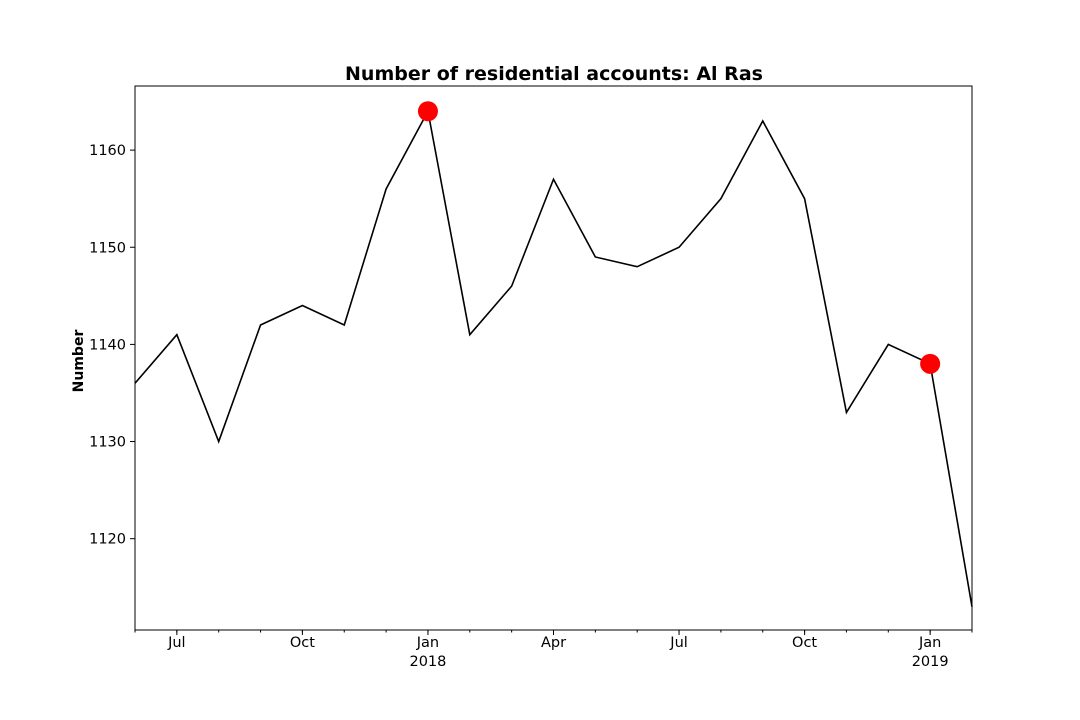 The width and height of the screenshot is (1080, 720). What do you see at coordinates (107, 345) in the screenshot?
I see `y-tick-label: 1140` at bounding box center [107, 345].